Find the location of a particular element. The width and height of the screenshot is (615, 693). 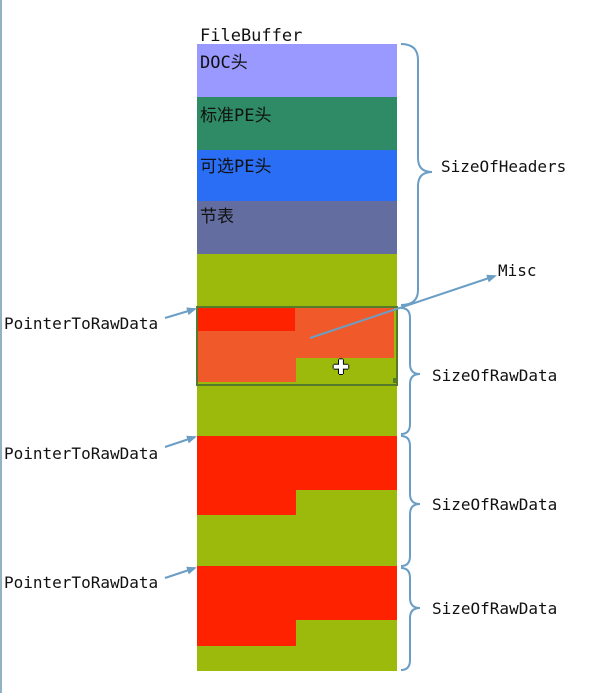

selection-handle is located at coordinates (395, 380).